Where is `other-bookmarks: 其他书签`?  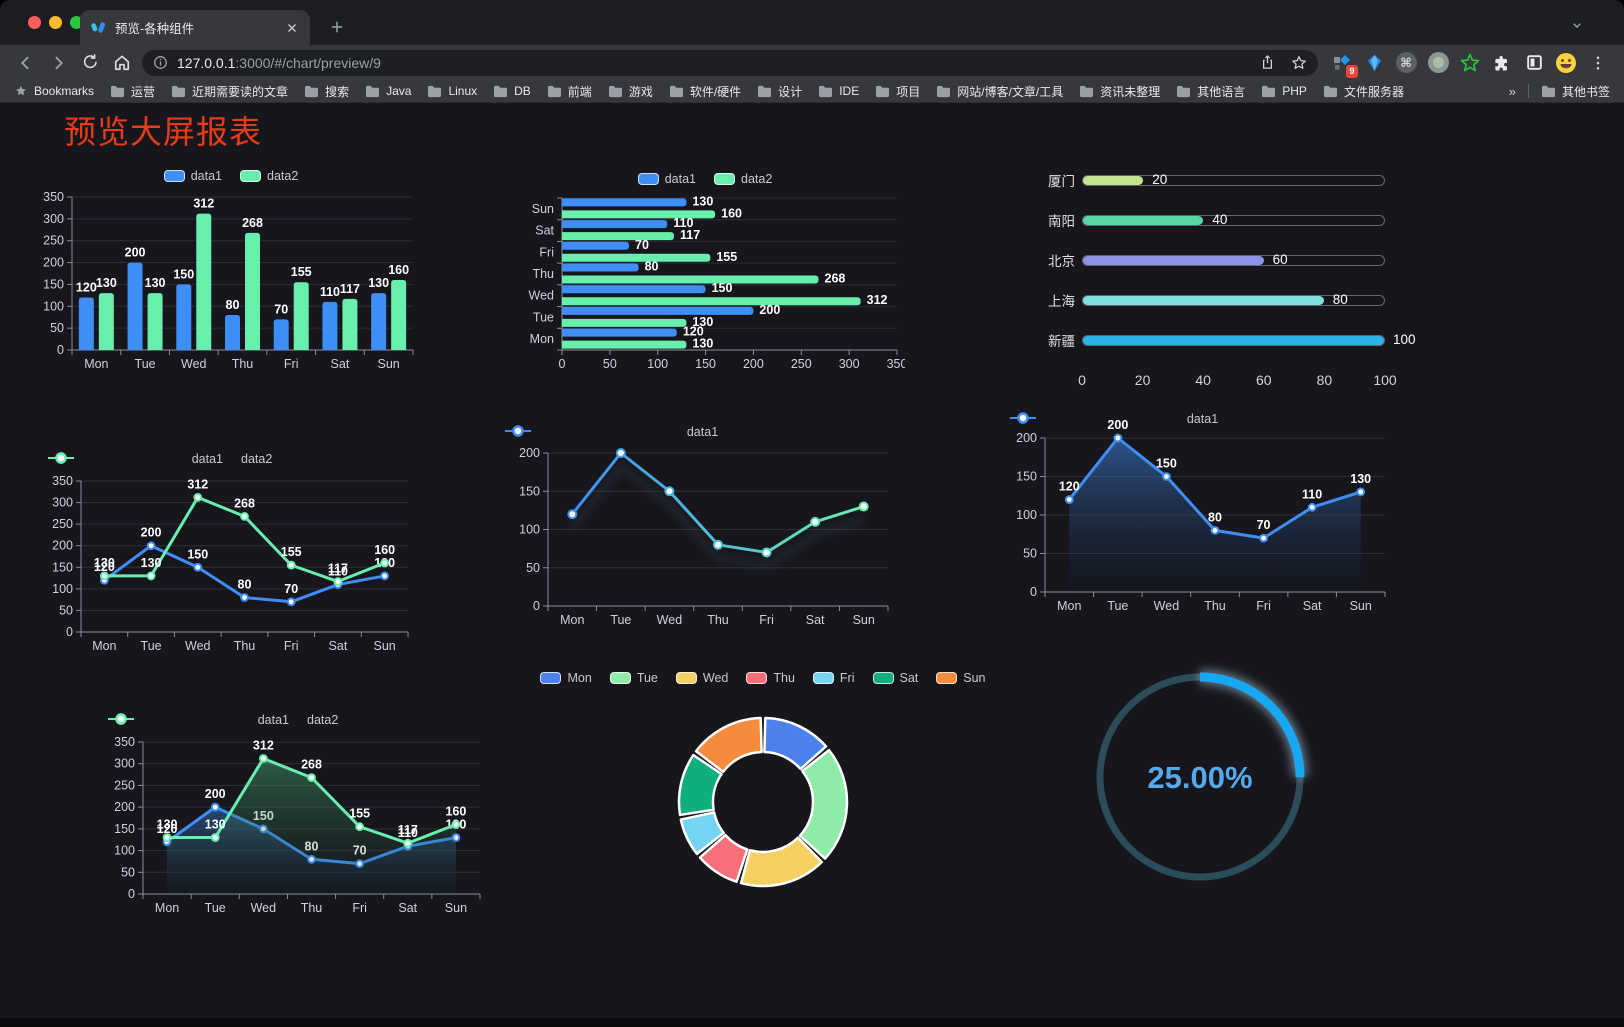
other-bookmarks: 其他书签 is located at coordinates (1575, 91).